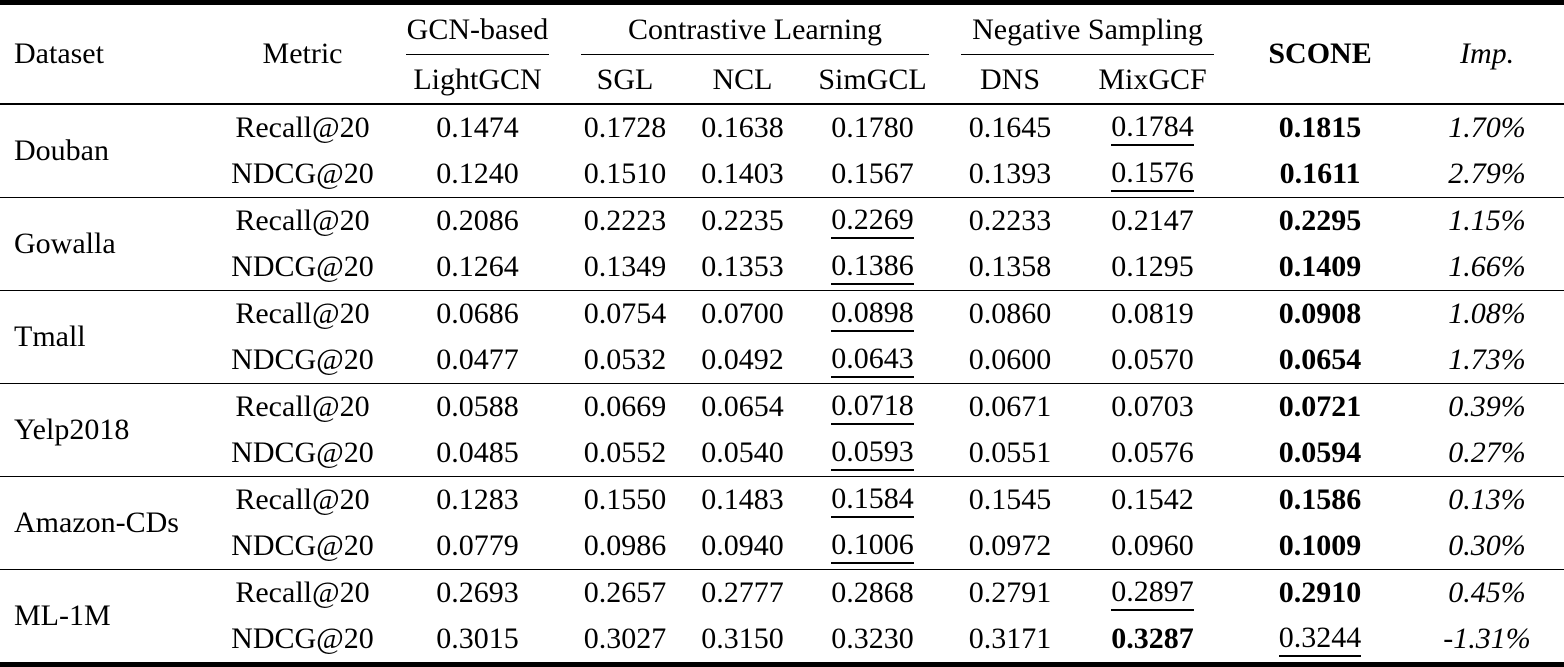 Image resolution: width=1564 pixels, height=667 pixels. I want to click on value-text: 0.1728, so click(625, 127).